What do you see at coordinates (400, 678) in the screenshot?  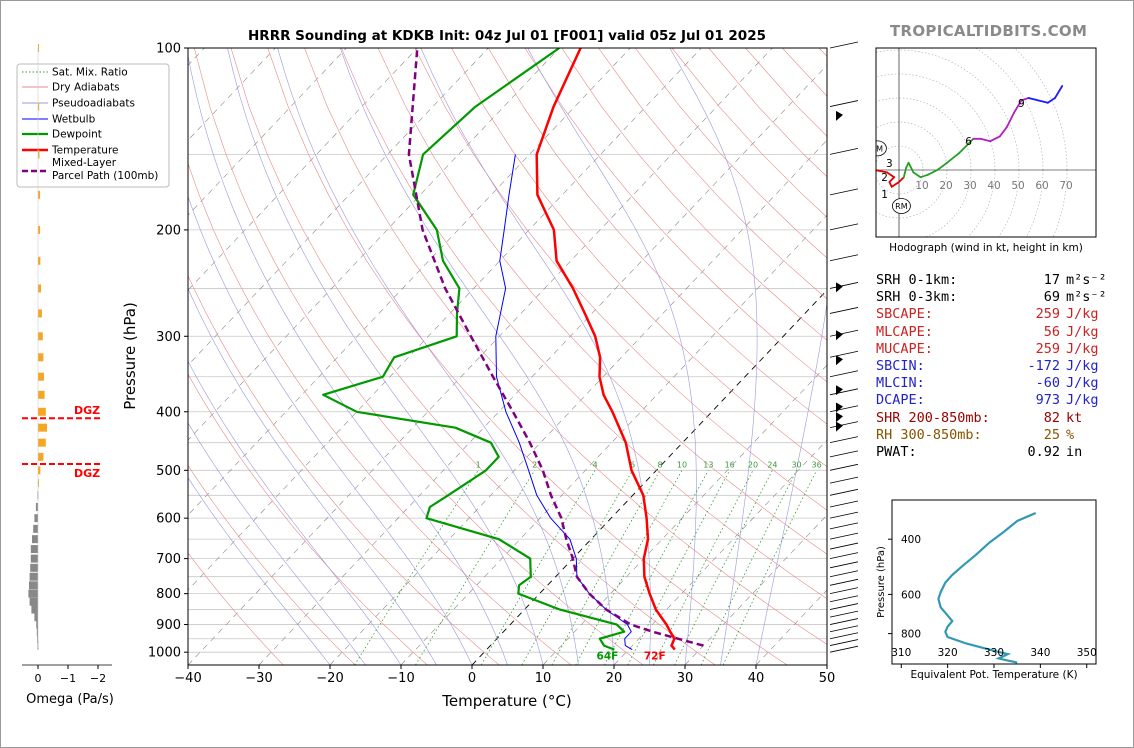 I see `x-tick-label: −10` at bounding box center [400, 678].